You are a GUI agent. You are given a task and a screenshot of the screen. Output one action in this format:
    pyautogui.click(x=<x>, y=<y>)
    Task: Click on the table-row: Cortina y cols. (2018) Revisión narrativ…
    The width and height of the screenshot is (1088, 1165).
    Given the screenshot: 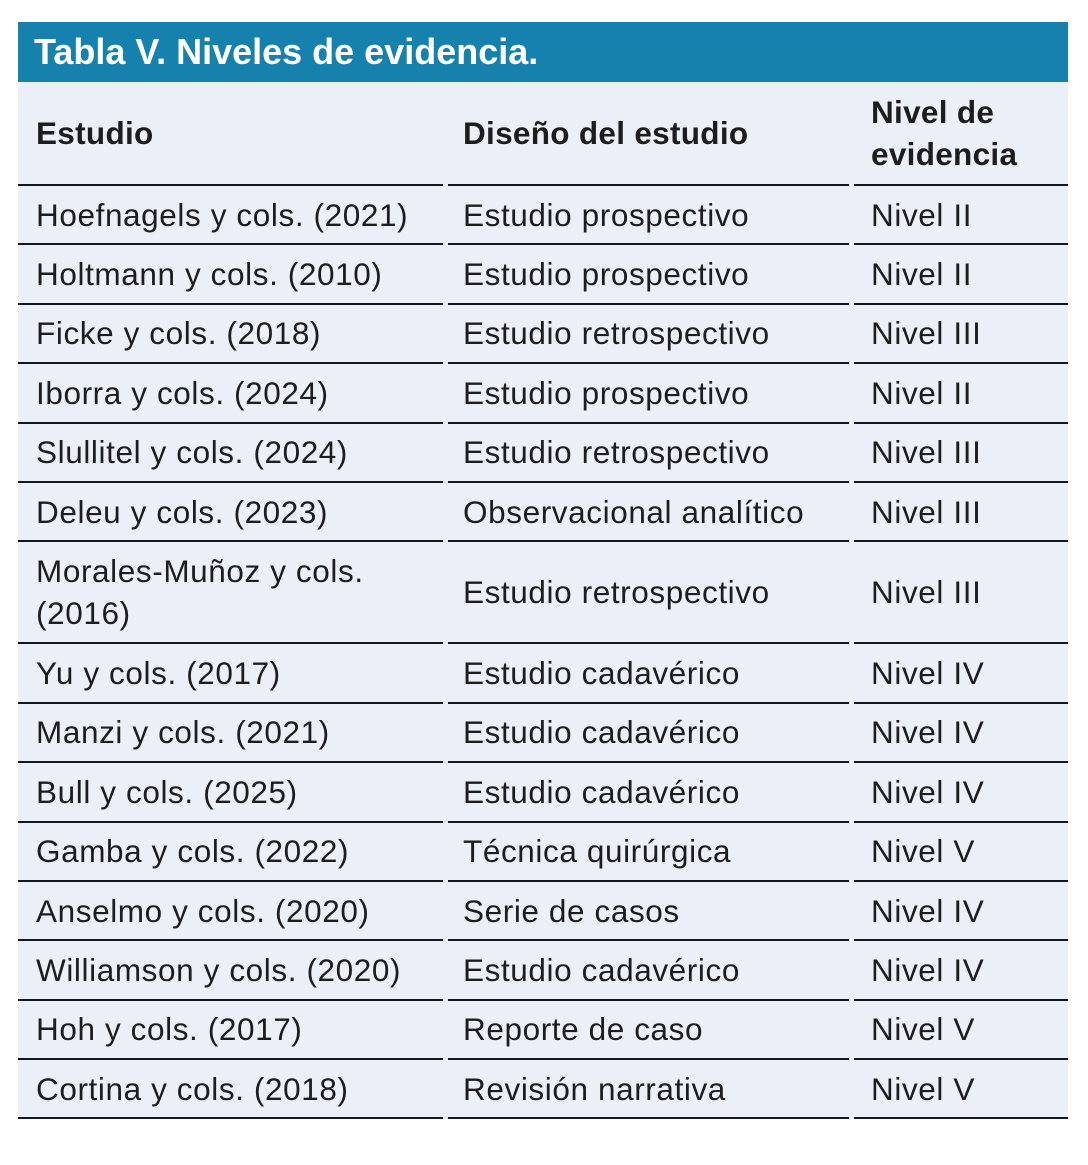 What is the action you would take?
    pyautogui.click(x=543, y=1090)
    